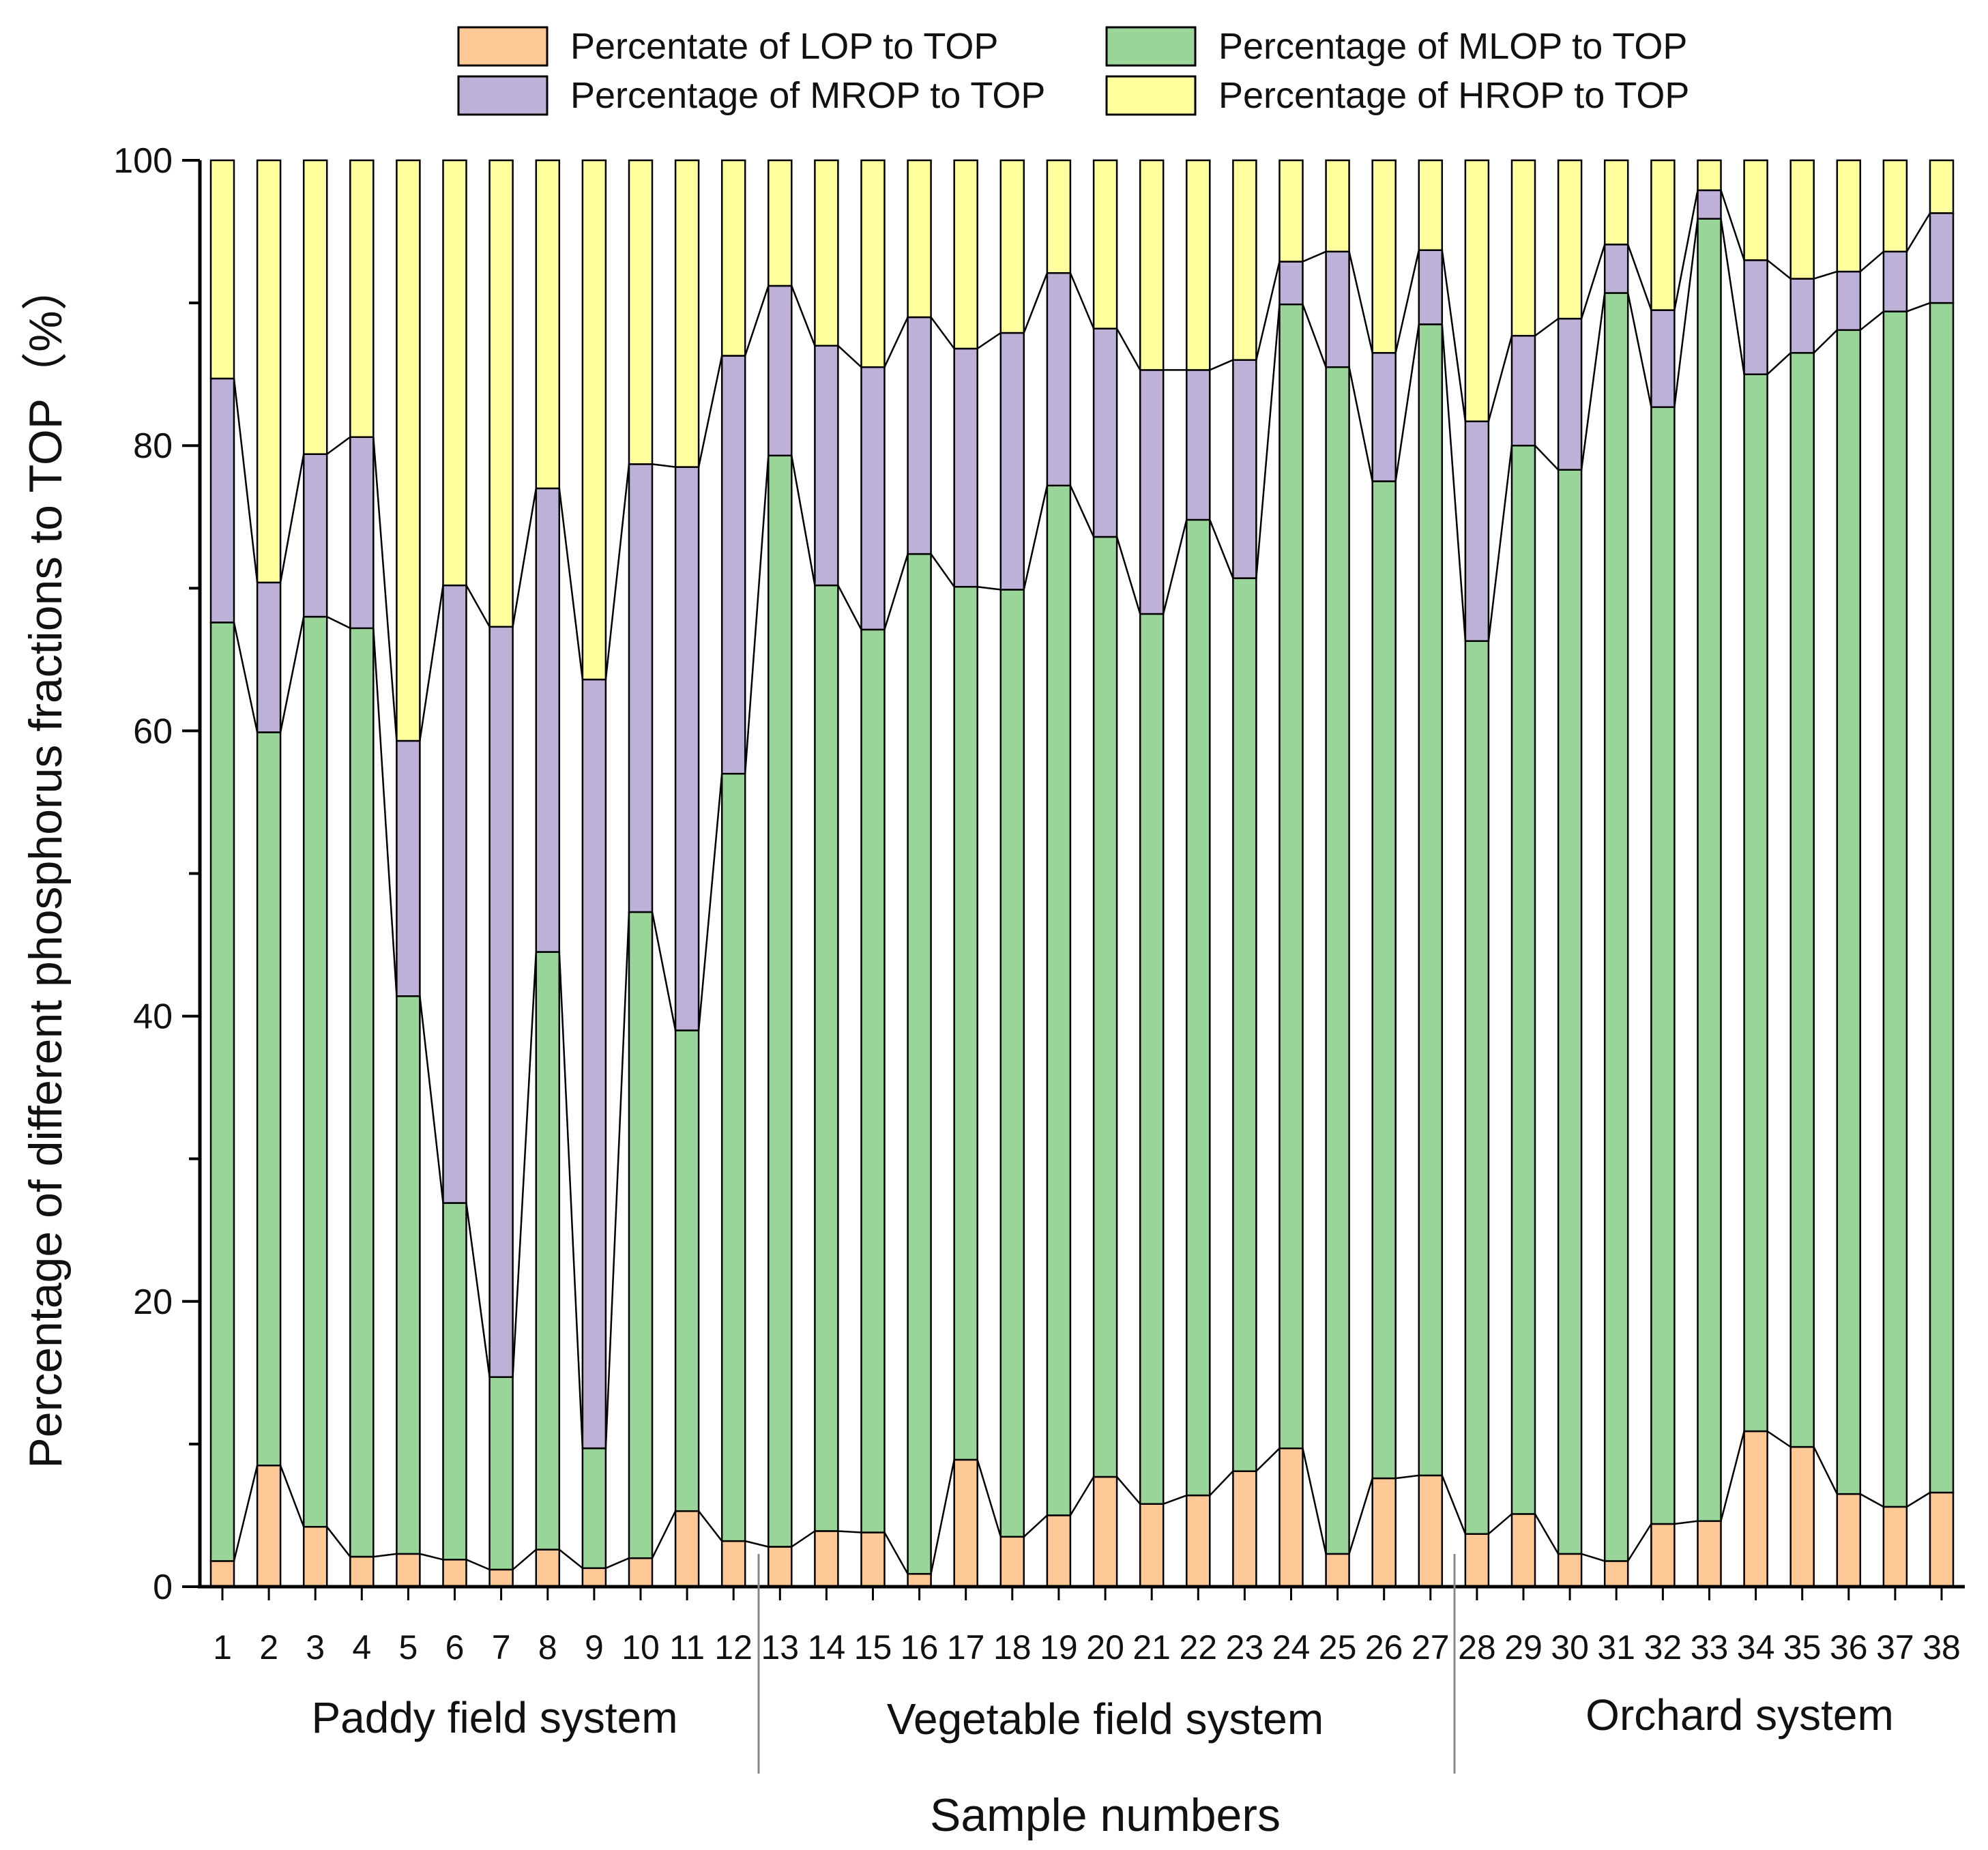  What do you see at coordinates (1338, 1647) in the screenshot?
I see `x-tick-label-25: 25` at bounding box center [1338, 1647].